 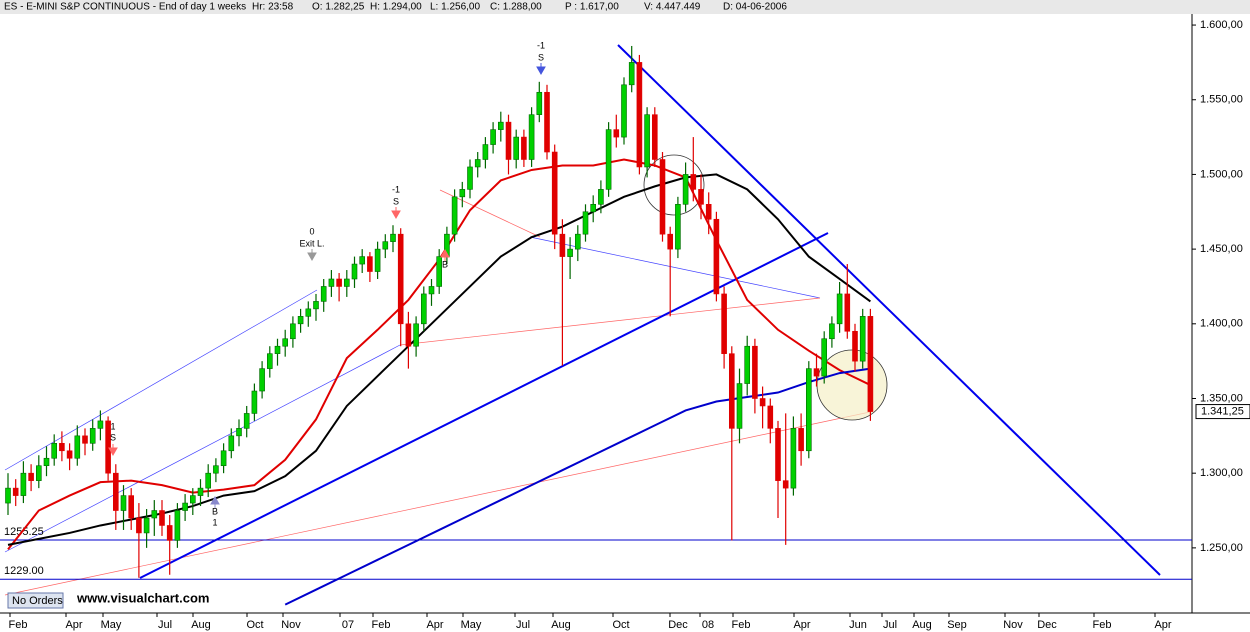 What do you see at coordinates (311, 243) in the screenshot?
I see `signal-label: Exit L.` at bounding box center [311, 243].